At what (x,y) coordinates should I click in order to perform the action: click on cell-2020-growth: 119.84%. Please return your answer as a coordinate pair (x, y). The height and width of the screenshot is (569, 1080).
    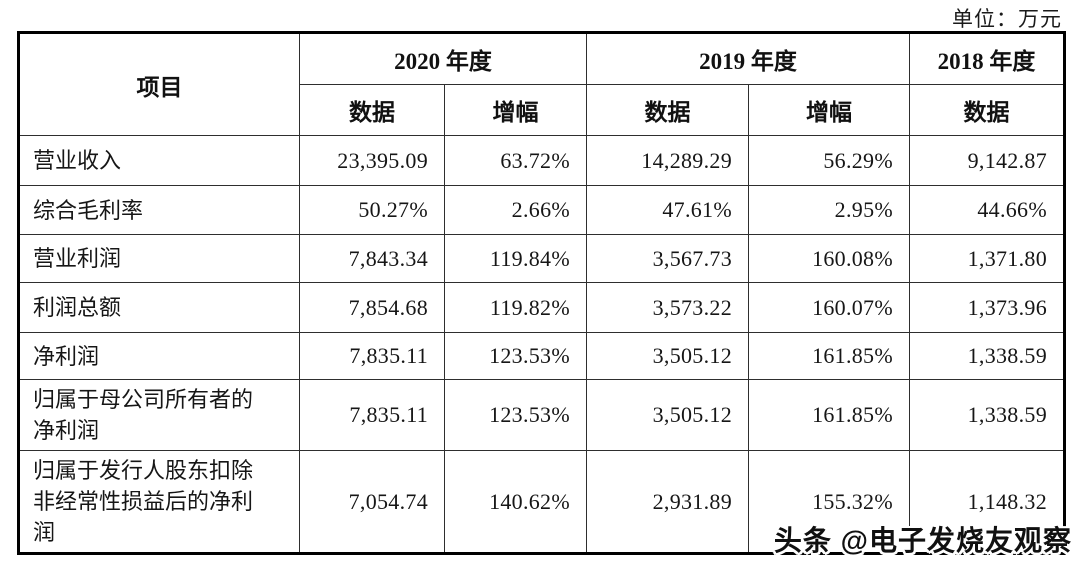
    Looking at the image, I should click on (515, 258).